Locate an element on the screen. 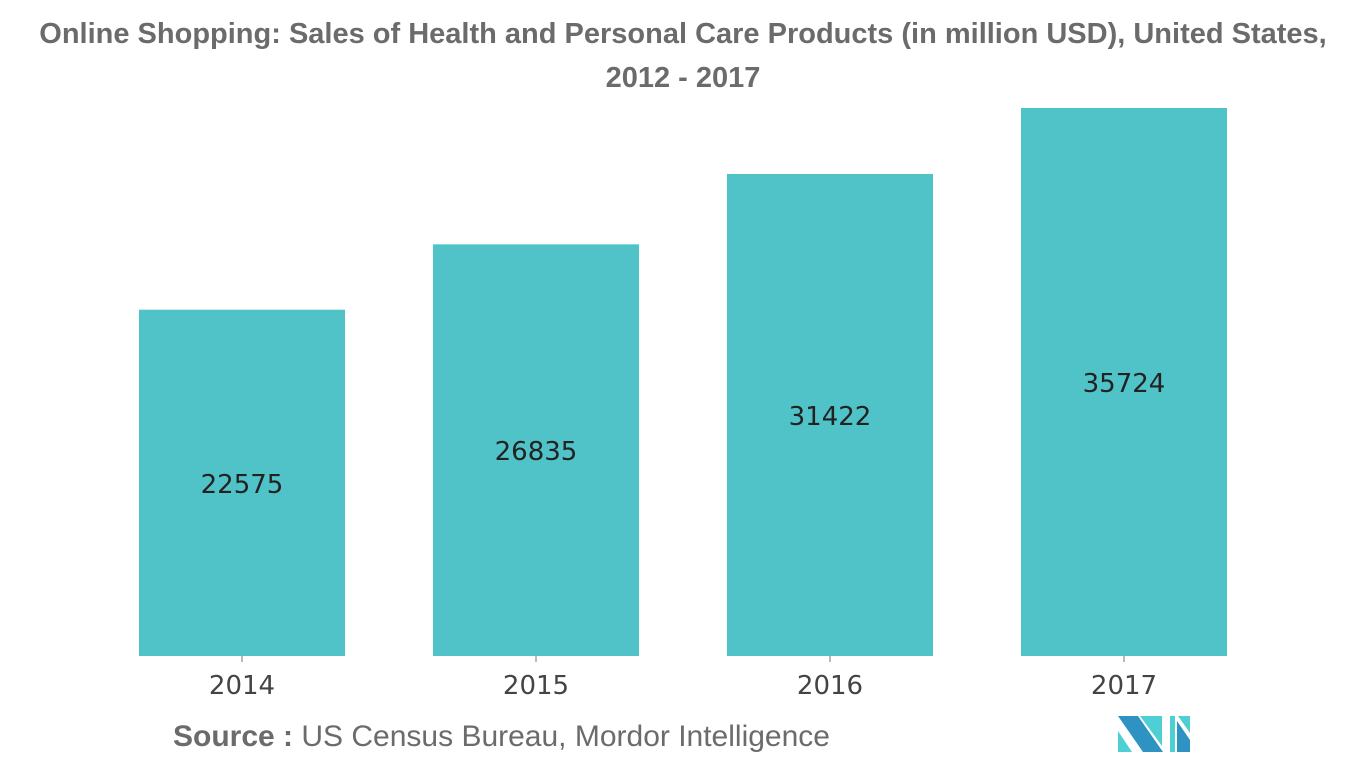  bar-2016 is located at coordinates (830, 414).